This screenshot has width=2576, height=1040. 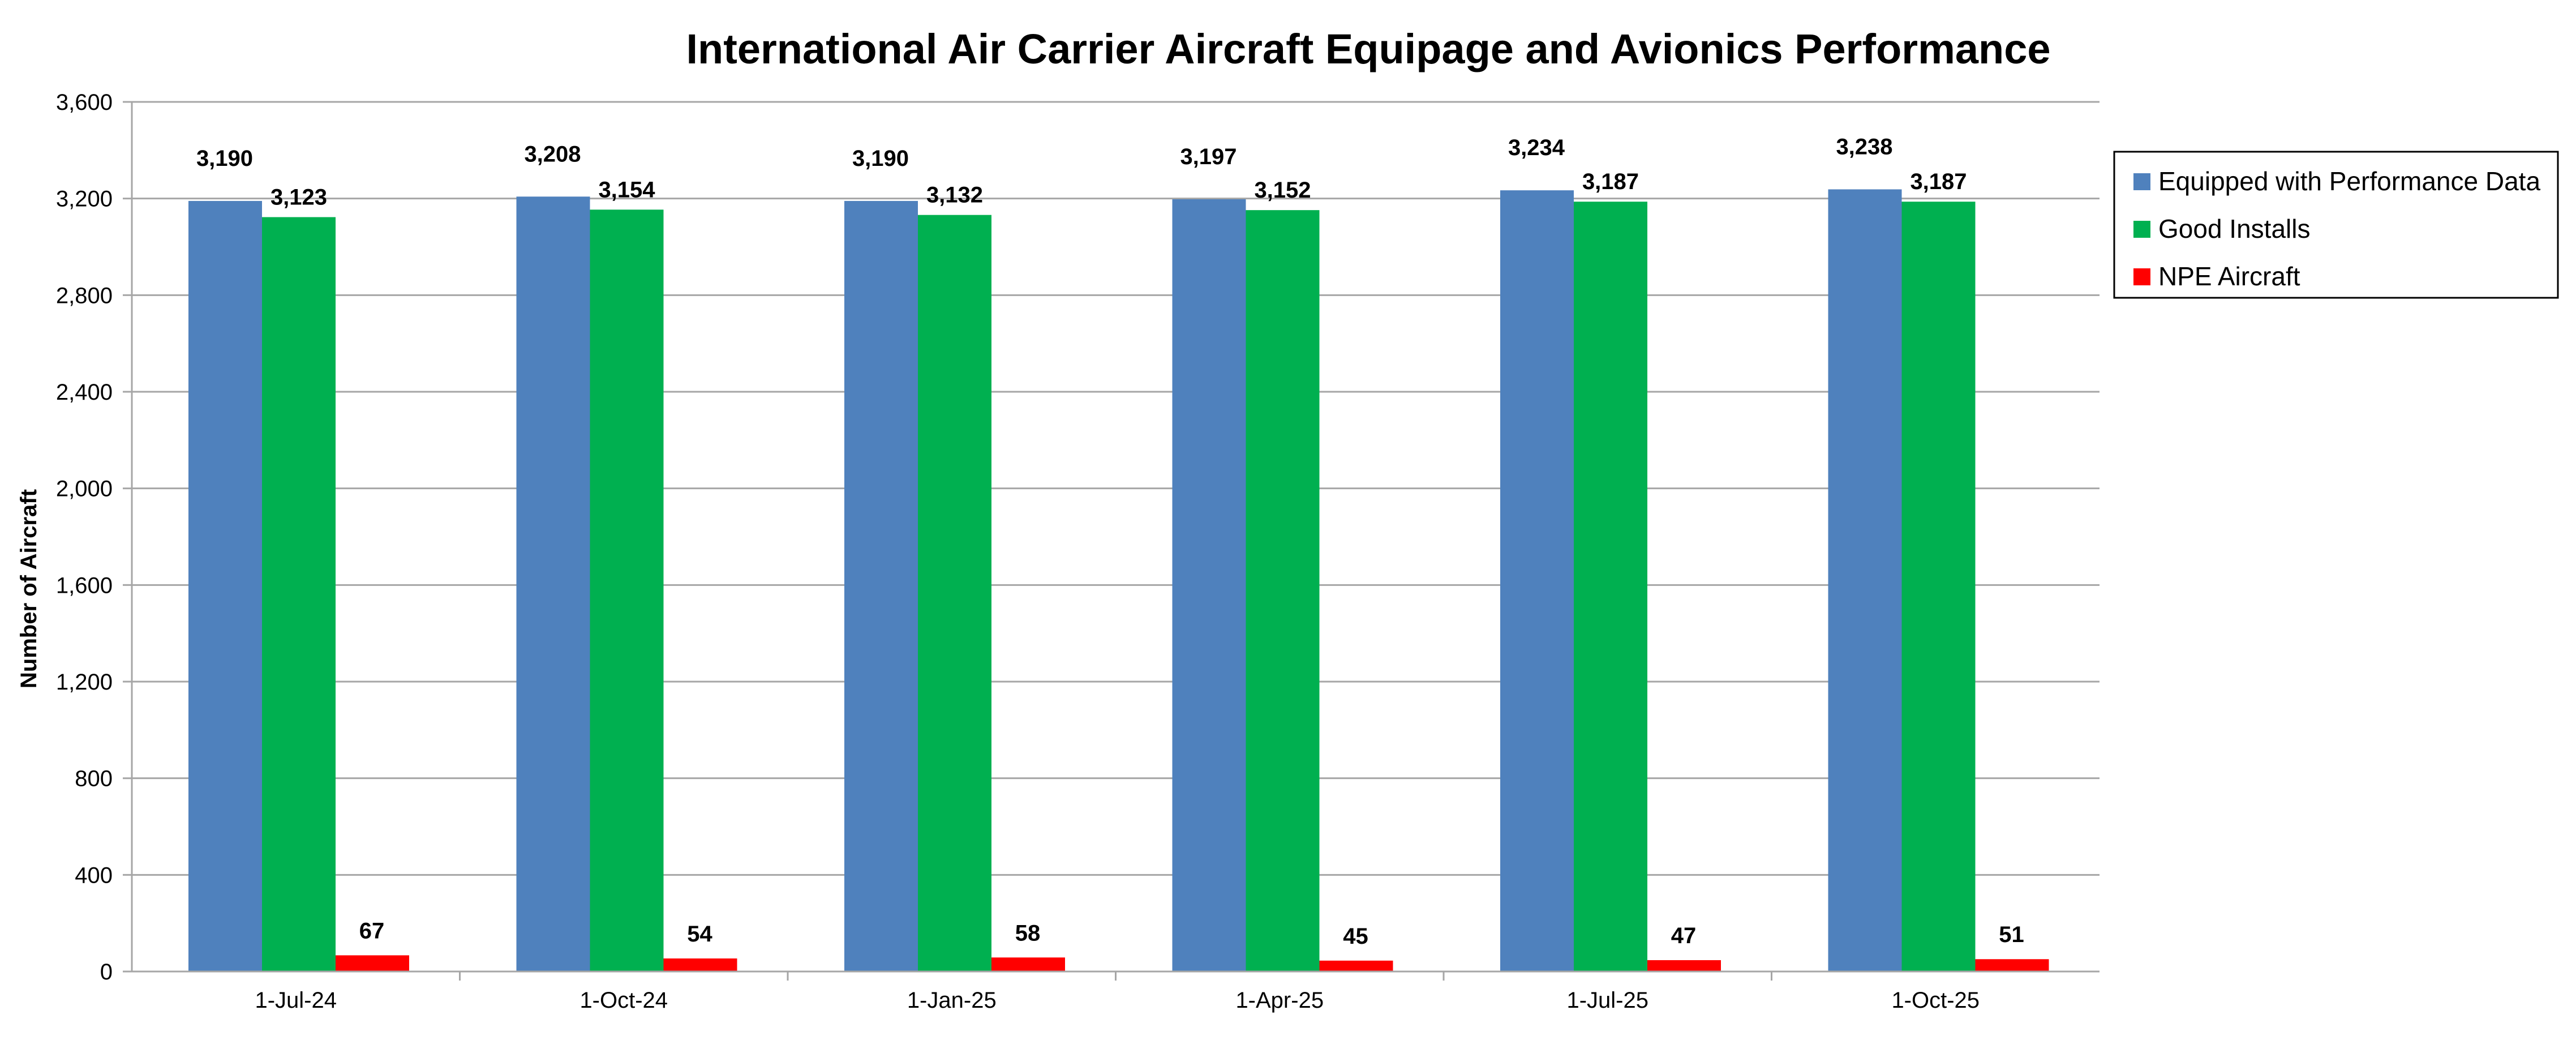 I want to click on data-label: 3,154, so click(x=626, y=189).